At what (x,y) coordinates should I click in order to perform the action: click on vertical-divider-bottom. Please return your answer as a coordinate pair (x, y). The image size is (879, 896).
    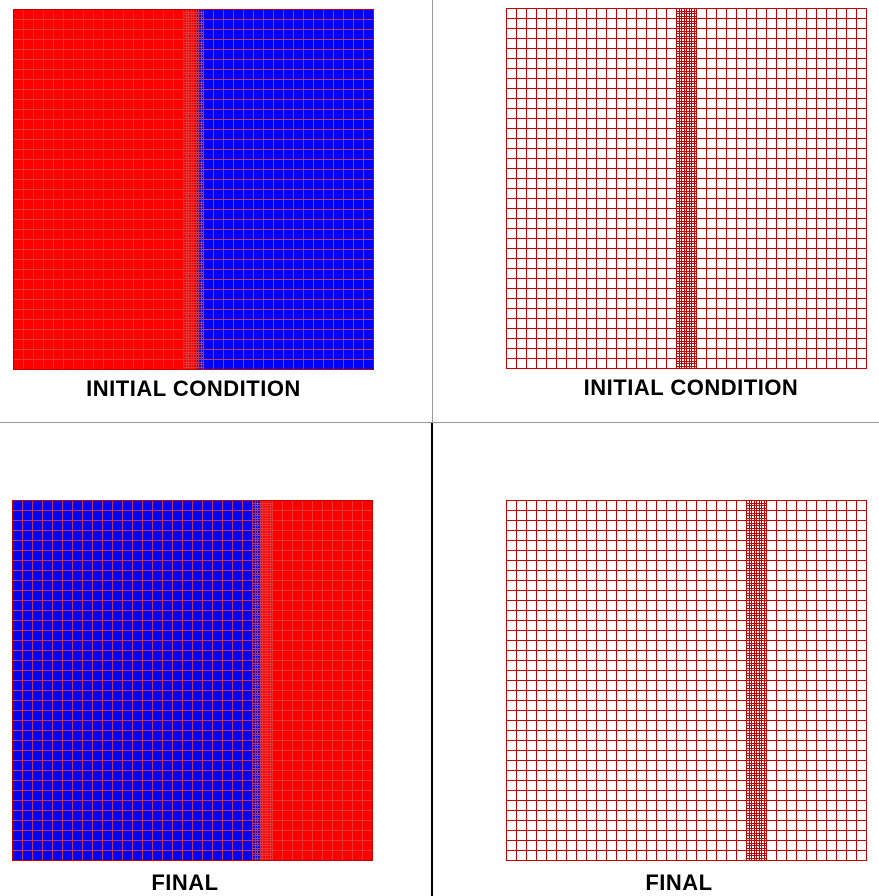
    Looking at the image, I should click on (432, 659).